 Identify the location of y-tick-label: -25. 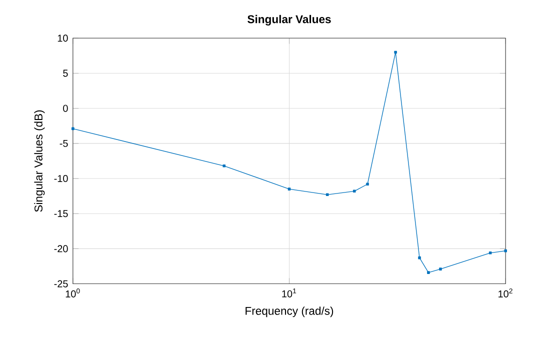
(61, 284).